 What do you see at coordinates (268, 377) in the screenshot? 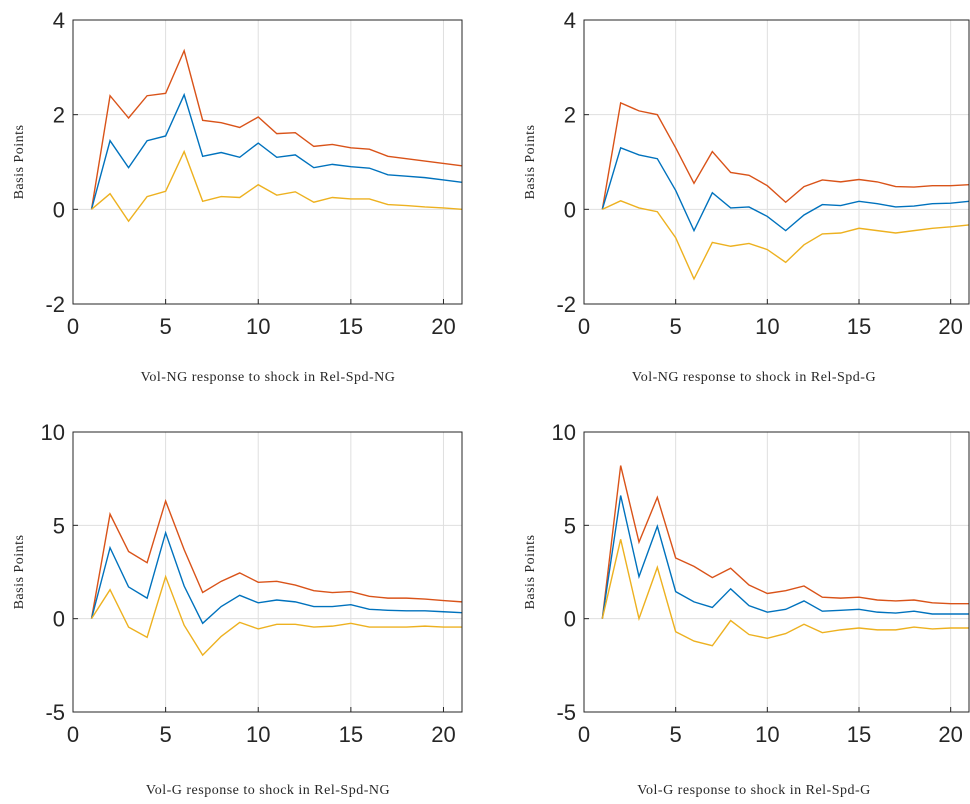
I see `x-axis-label: Vol-NG response to shock in Rel-Spd-NG` at bounding box center [268, 377].